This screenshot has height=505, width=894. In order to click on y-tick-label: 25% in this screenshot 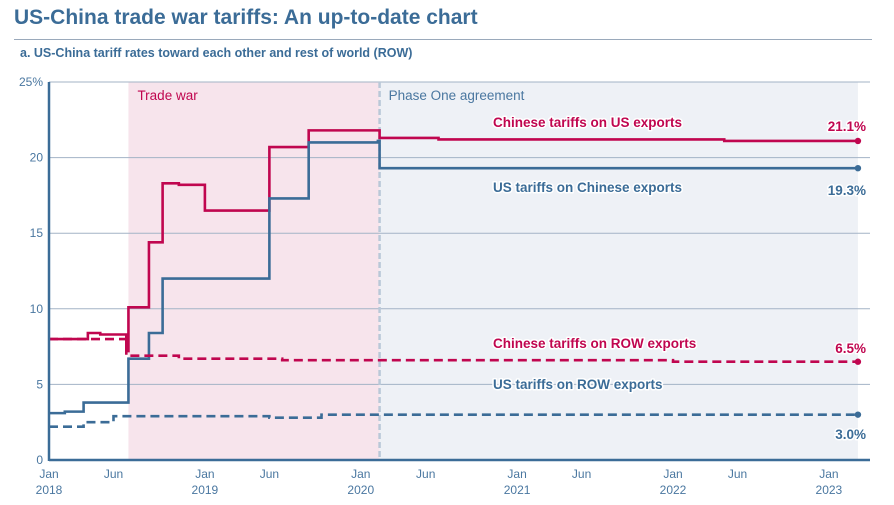, I will do `click(31, 82)`.